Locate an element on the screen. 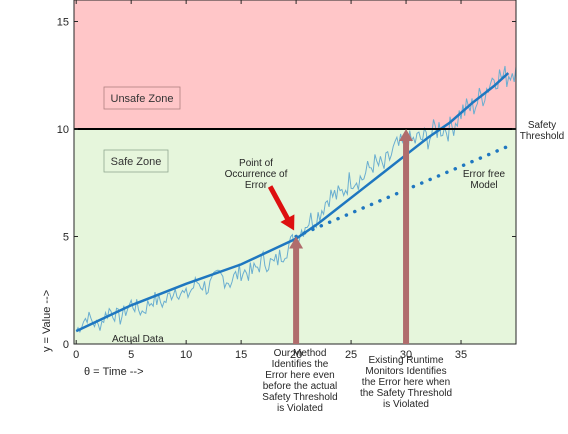  occurrence-label-line: Point of is located at coordinates (256, 163).